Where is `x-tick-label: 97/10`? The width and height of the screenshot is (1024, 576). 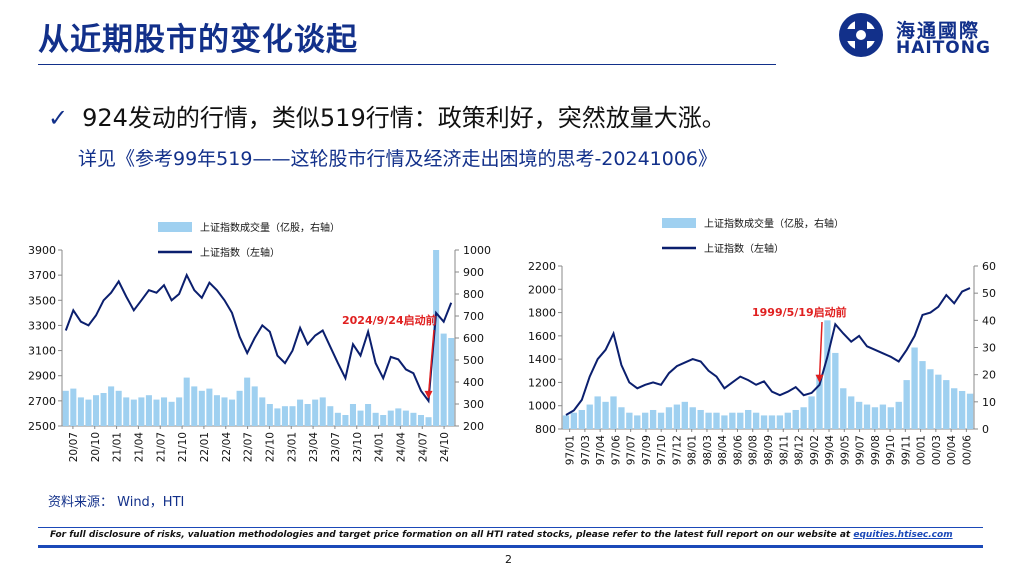
x-tick-label: 97/10 is located at coordinates (662, 450).